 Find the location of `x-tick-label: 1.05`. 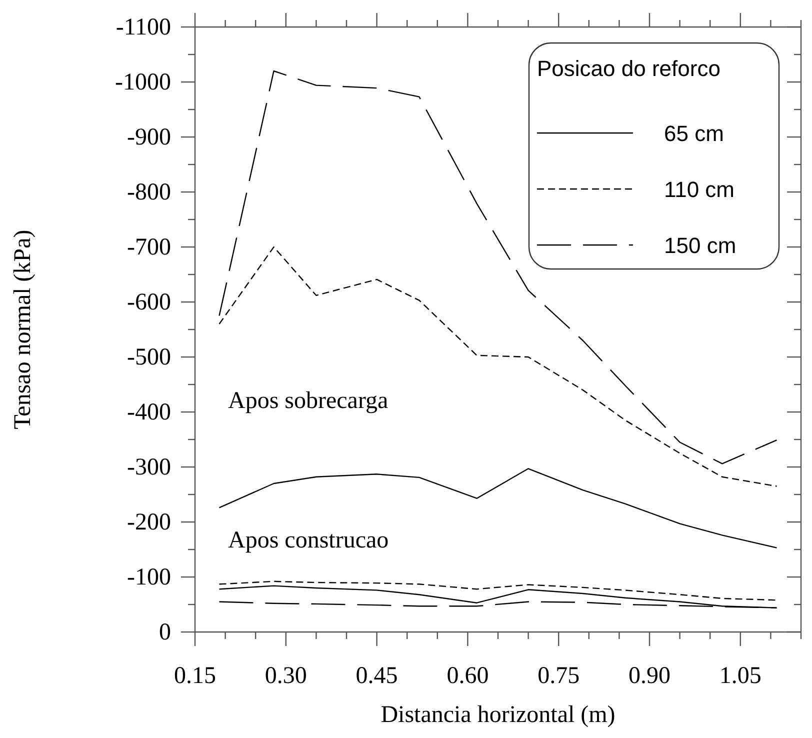

x-tick-label: 1.05 is located at coordinates (740, 676).